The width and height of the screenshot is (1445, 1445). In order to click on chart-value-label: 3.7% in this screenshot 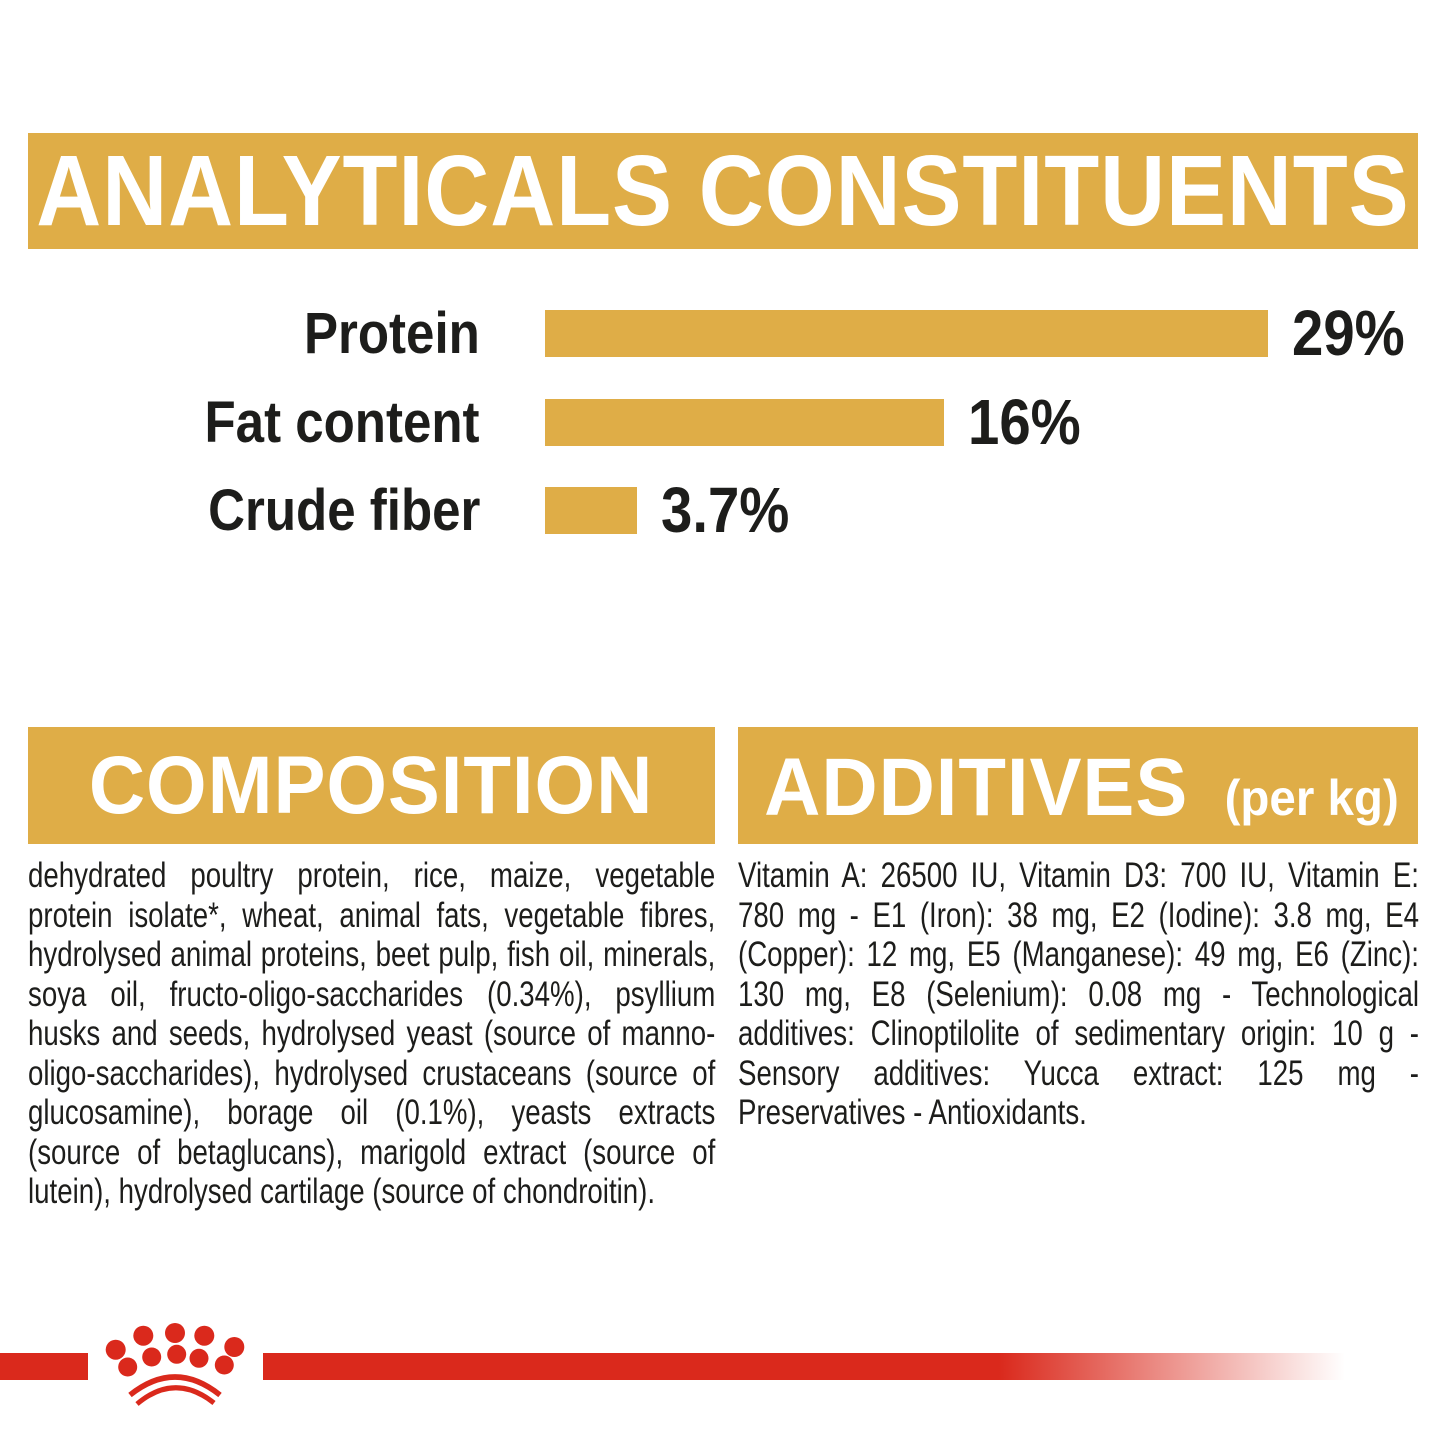, I will do `click(725, 510)`.